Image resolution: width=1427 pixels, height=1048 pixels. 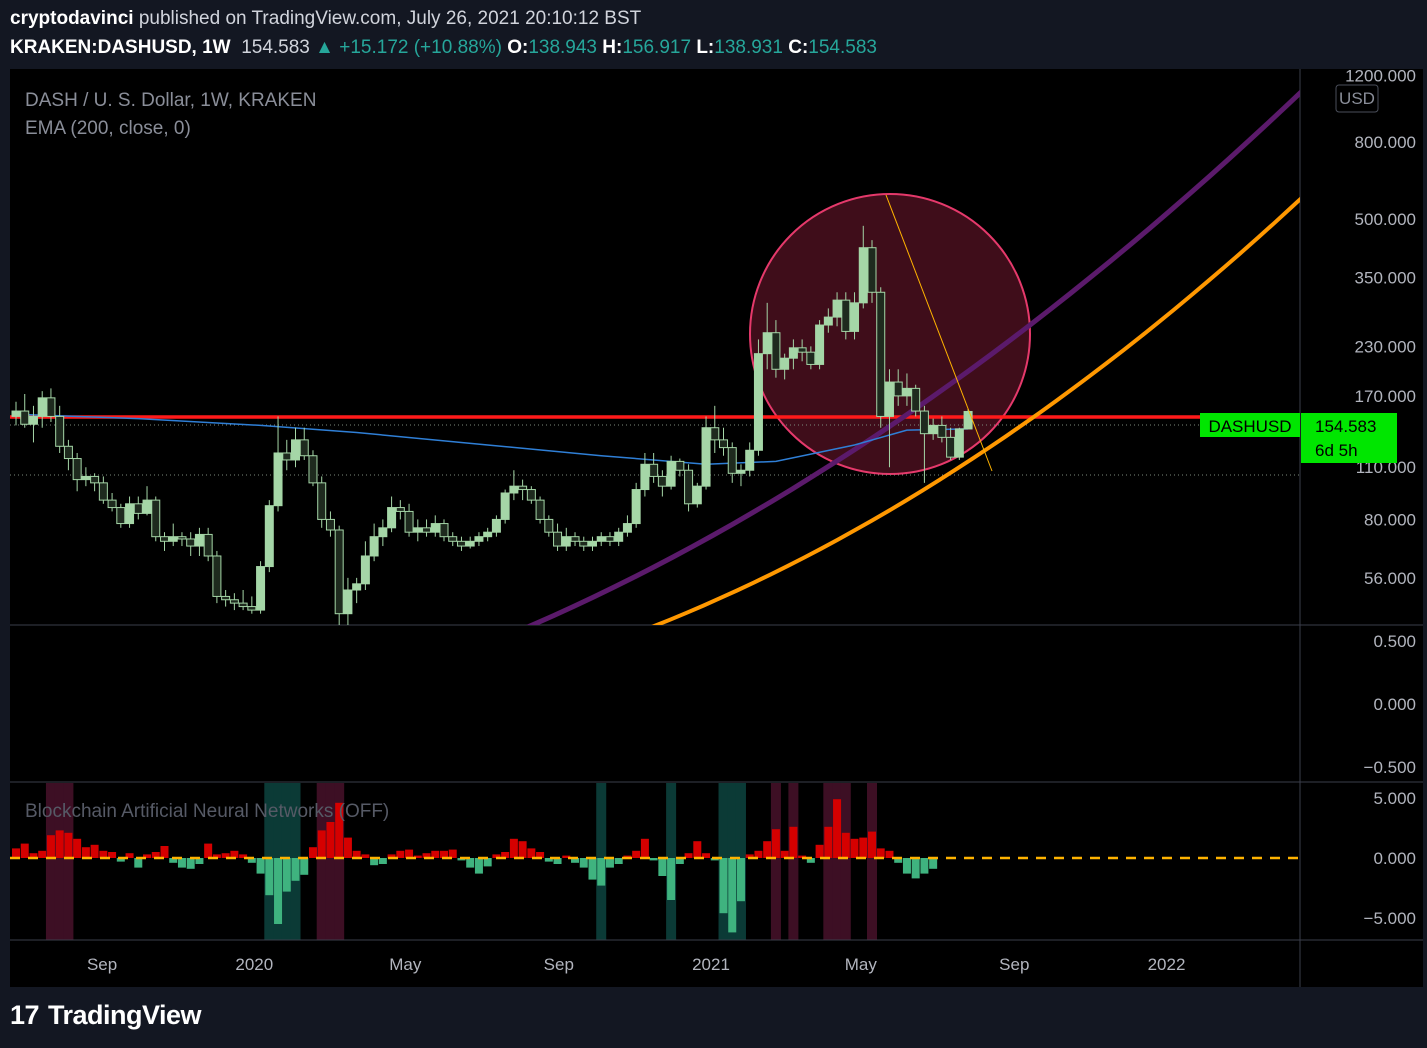 I want to click on price-tick: 800.000, so click(x=1385, y=142).